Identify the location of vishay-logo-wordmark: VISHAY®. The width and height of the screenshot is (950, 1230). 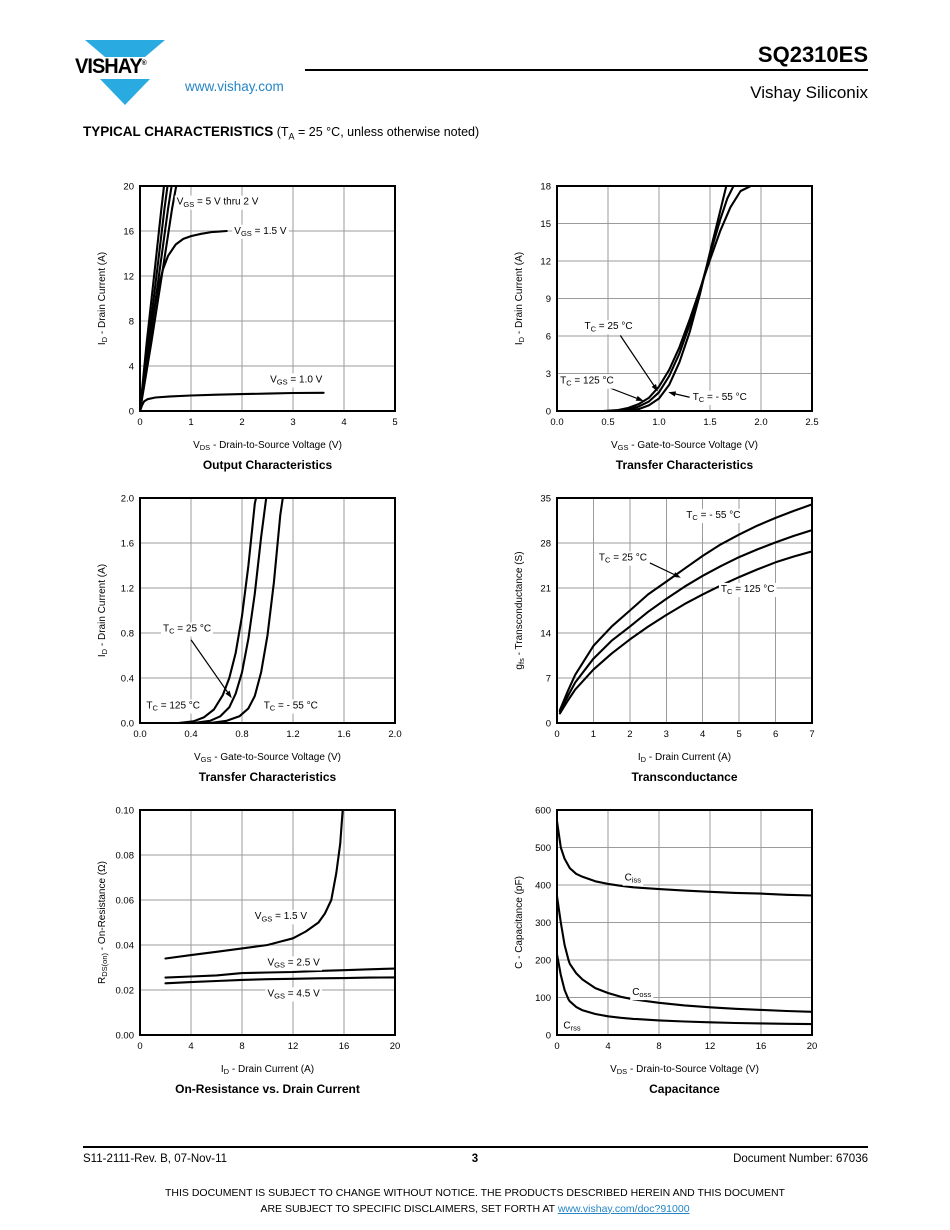
(118, 67).